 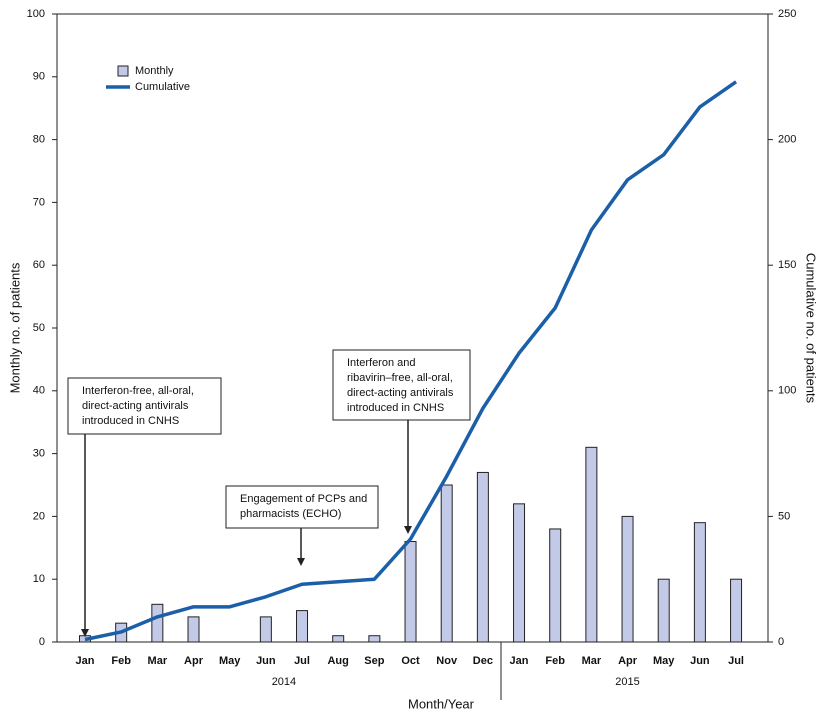 I want to click on legend-swatch, so click(x=123, y=71).